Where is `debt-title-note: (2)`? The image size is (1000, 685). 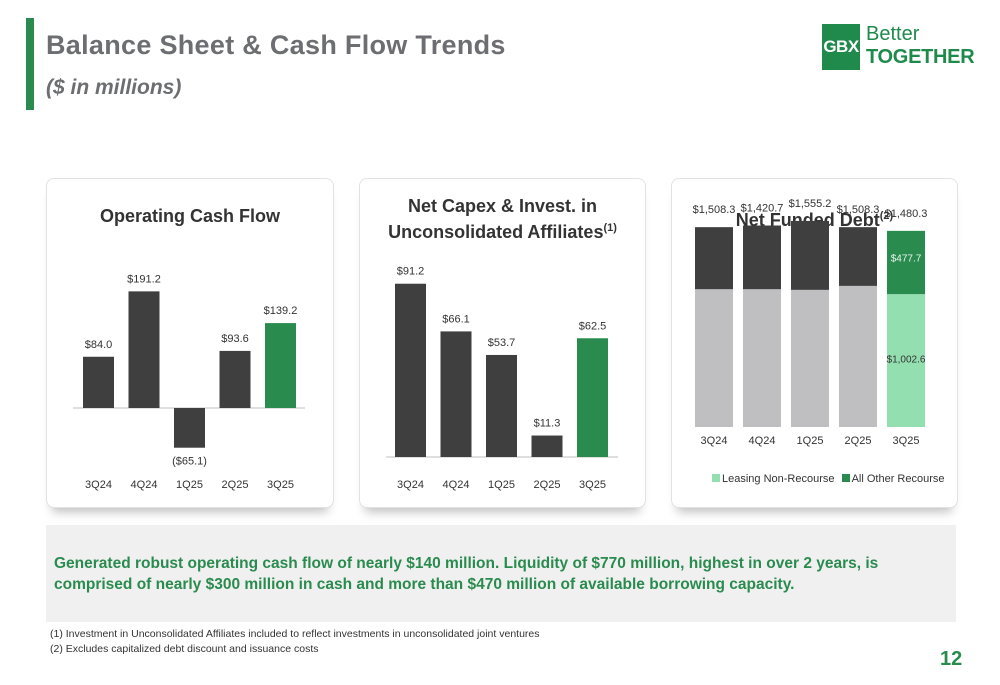 debt-title-note: (2) is located at coordinates (886, 216).